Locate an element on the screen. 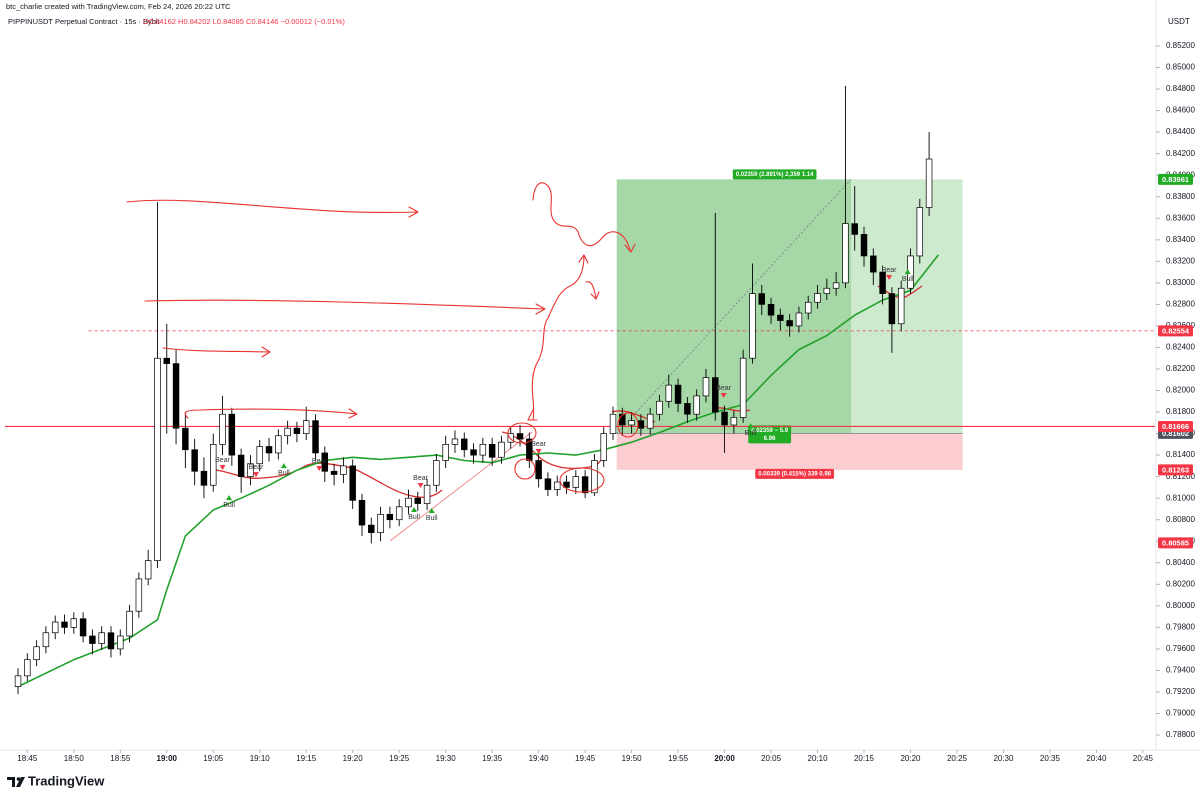 The height and width of the screenshot is (799, 1200). x-tick-label: 20:35 is located at coordinates (1050, 758).